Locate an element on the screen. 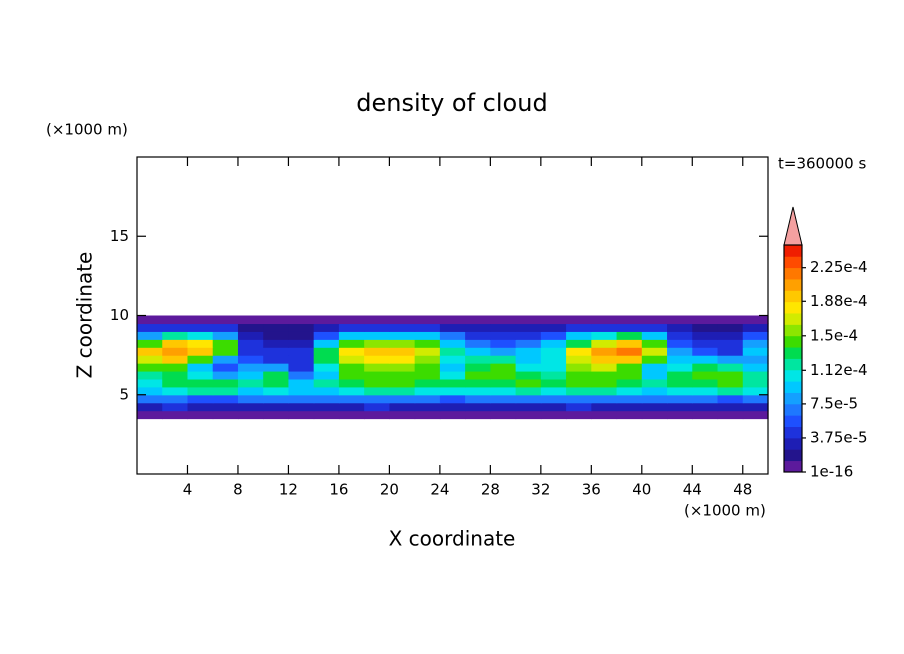  y-tick-label: 15 is located at coordinates (119, 236).